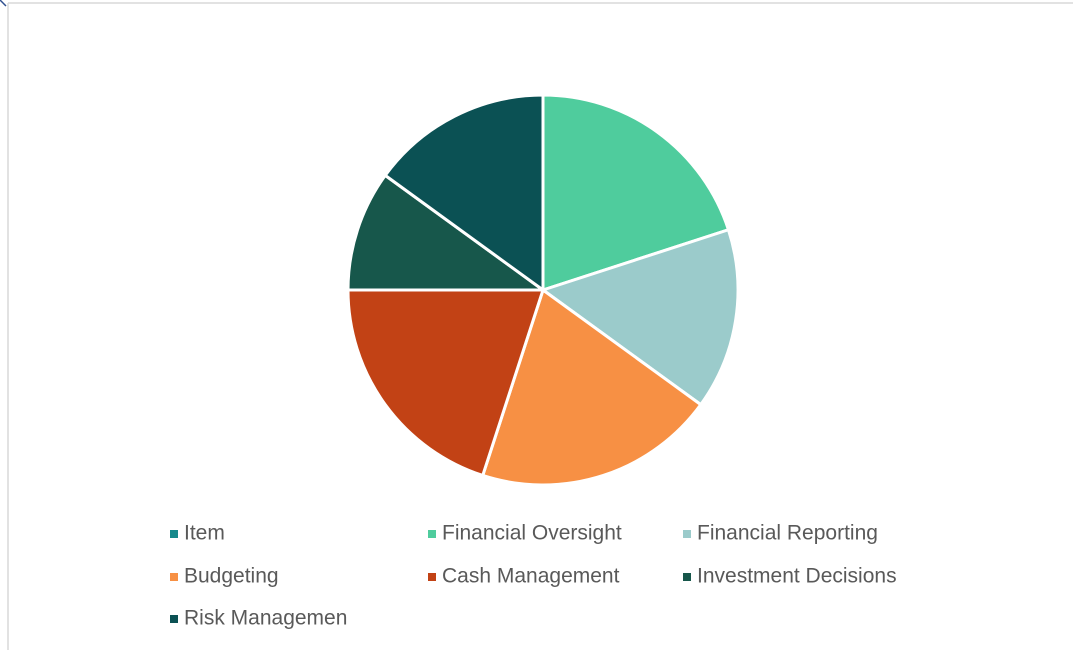  What do you see at coordinates (797, 576) in the screenshot?
I see `legend-label: Investment Decisions` at bounding box center [797, 576].